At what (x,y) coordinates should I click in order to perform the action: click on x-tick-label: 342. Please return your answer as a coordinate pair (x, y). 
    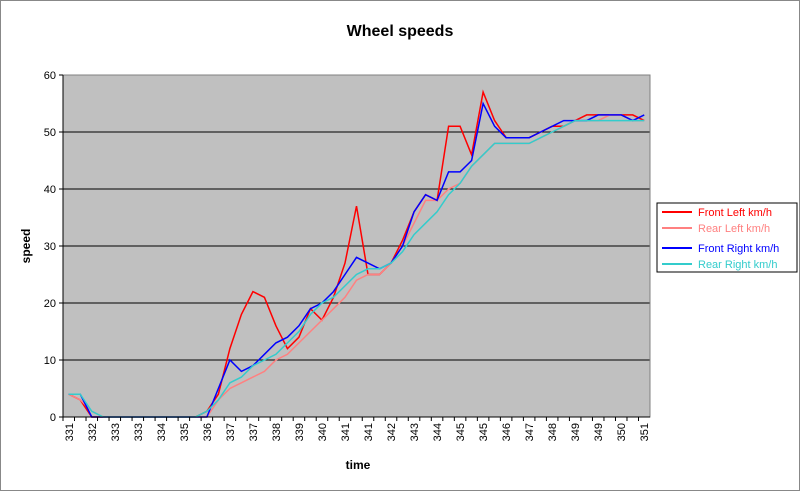
    Looking at the image, I should click on (392, 432).